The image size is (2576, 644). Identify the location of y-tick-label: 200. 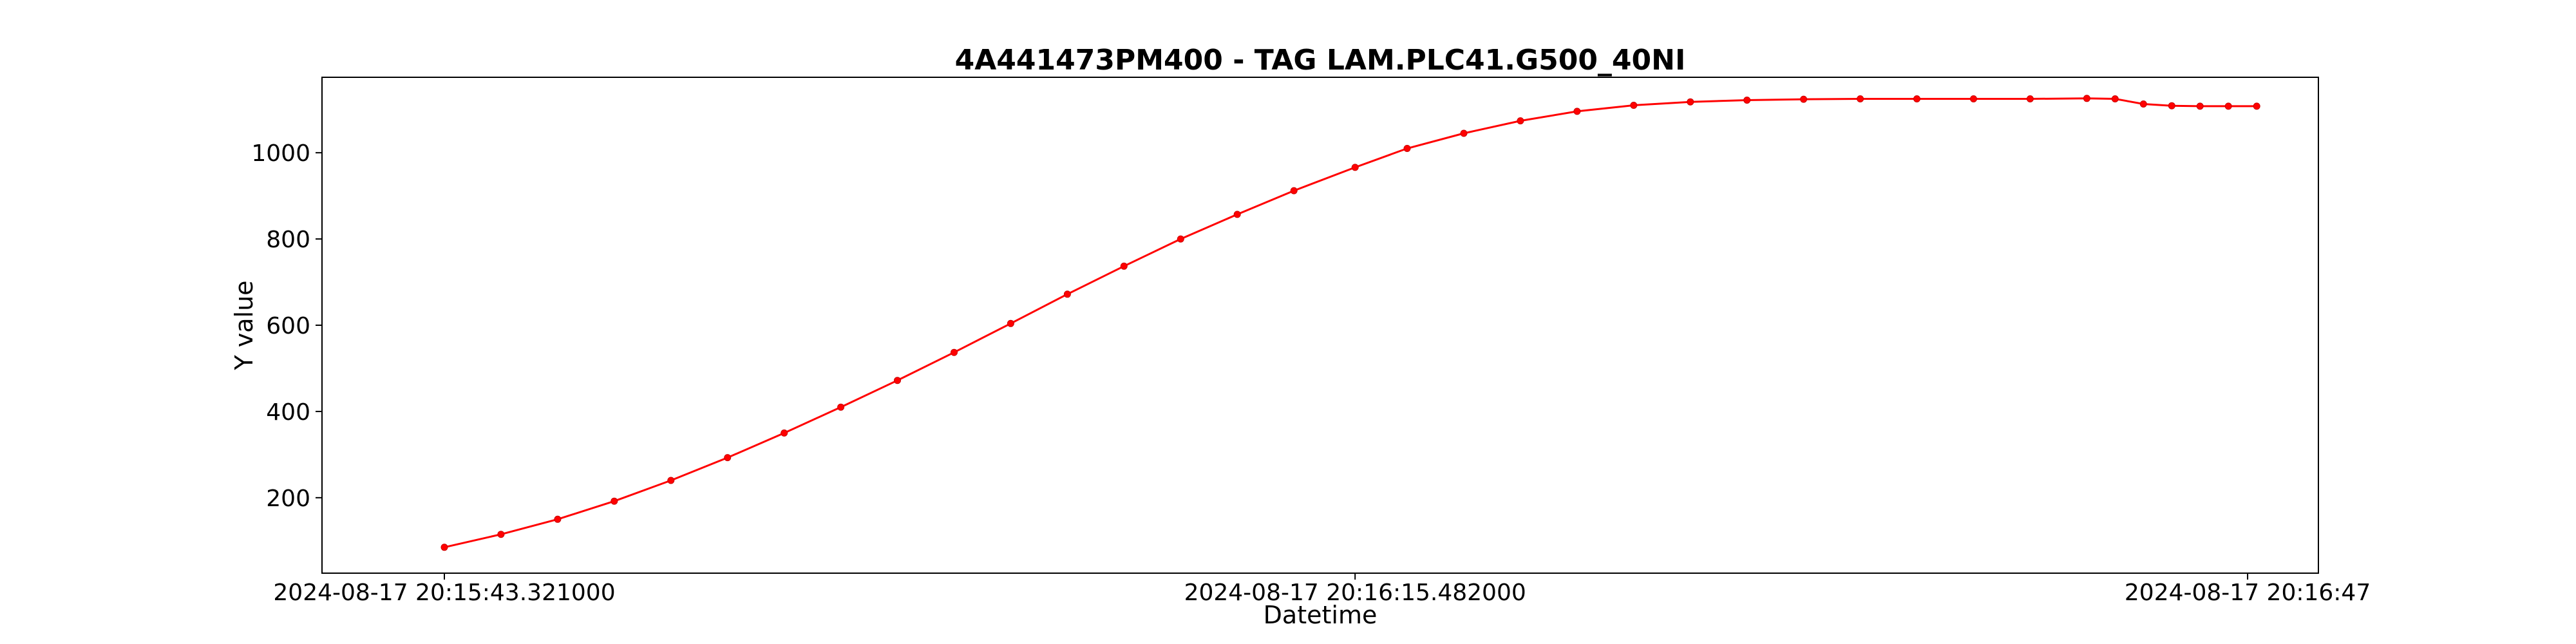
(288, 499).